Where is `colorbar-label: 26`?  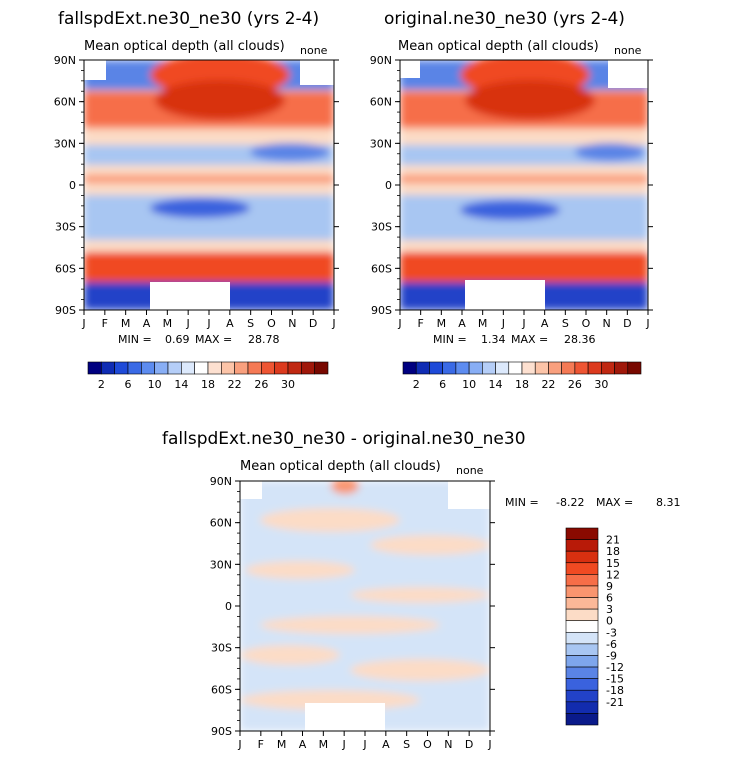 colorbar-label: 26 is located at coordinates (575, 384).